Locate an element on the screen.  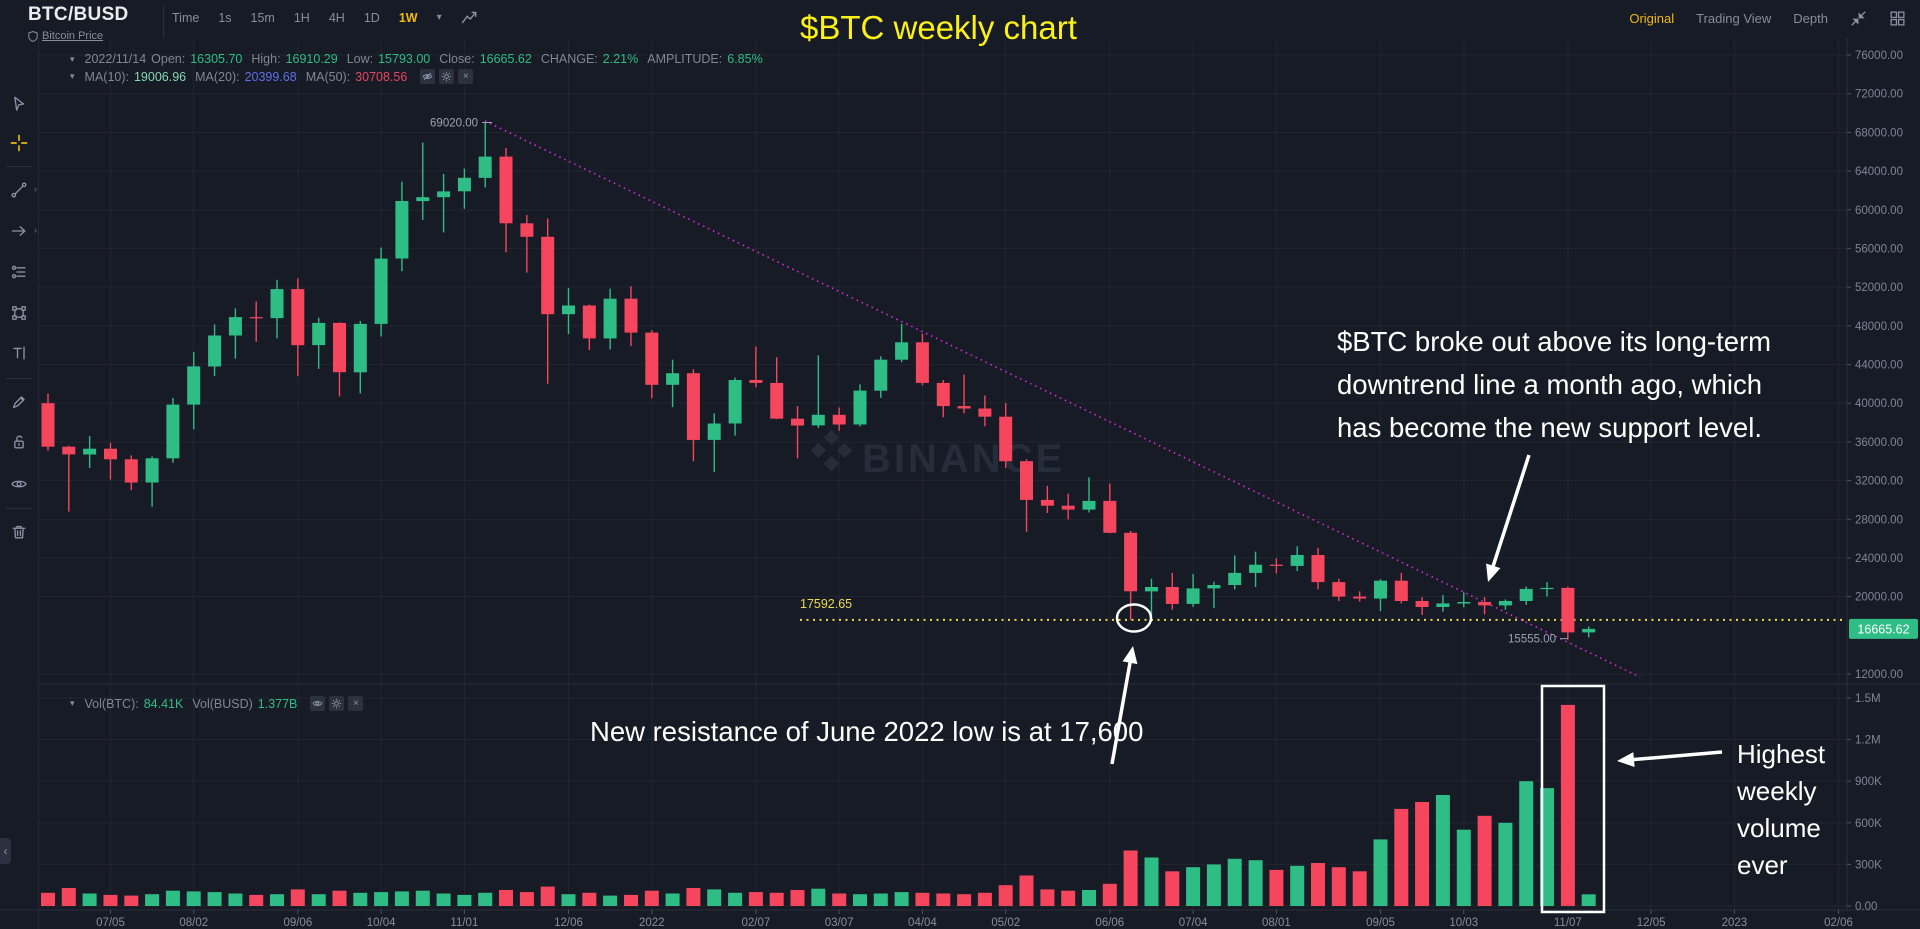
low-label: Low: is located at coordinates (360, 59).